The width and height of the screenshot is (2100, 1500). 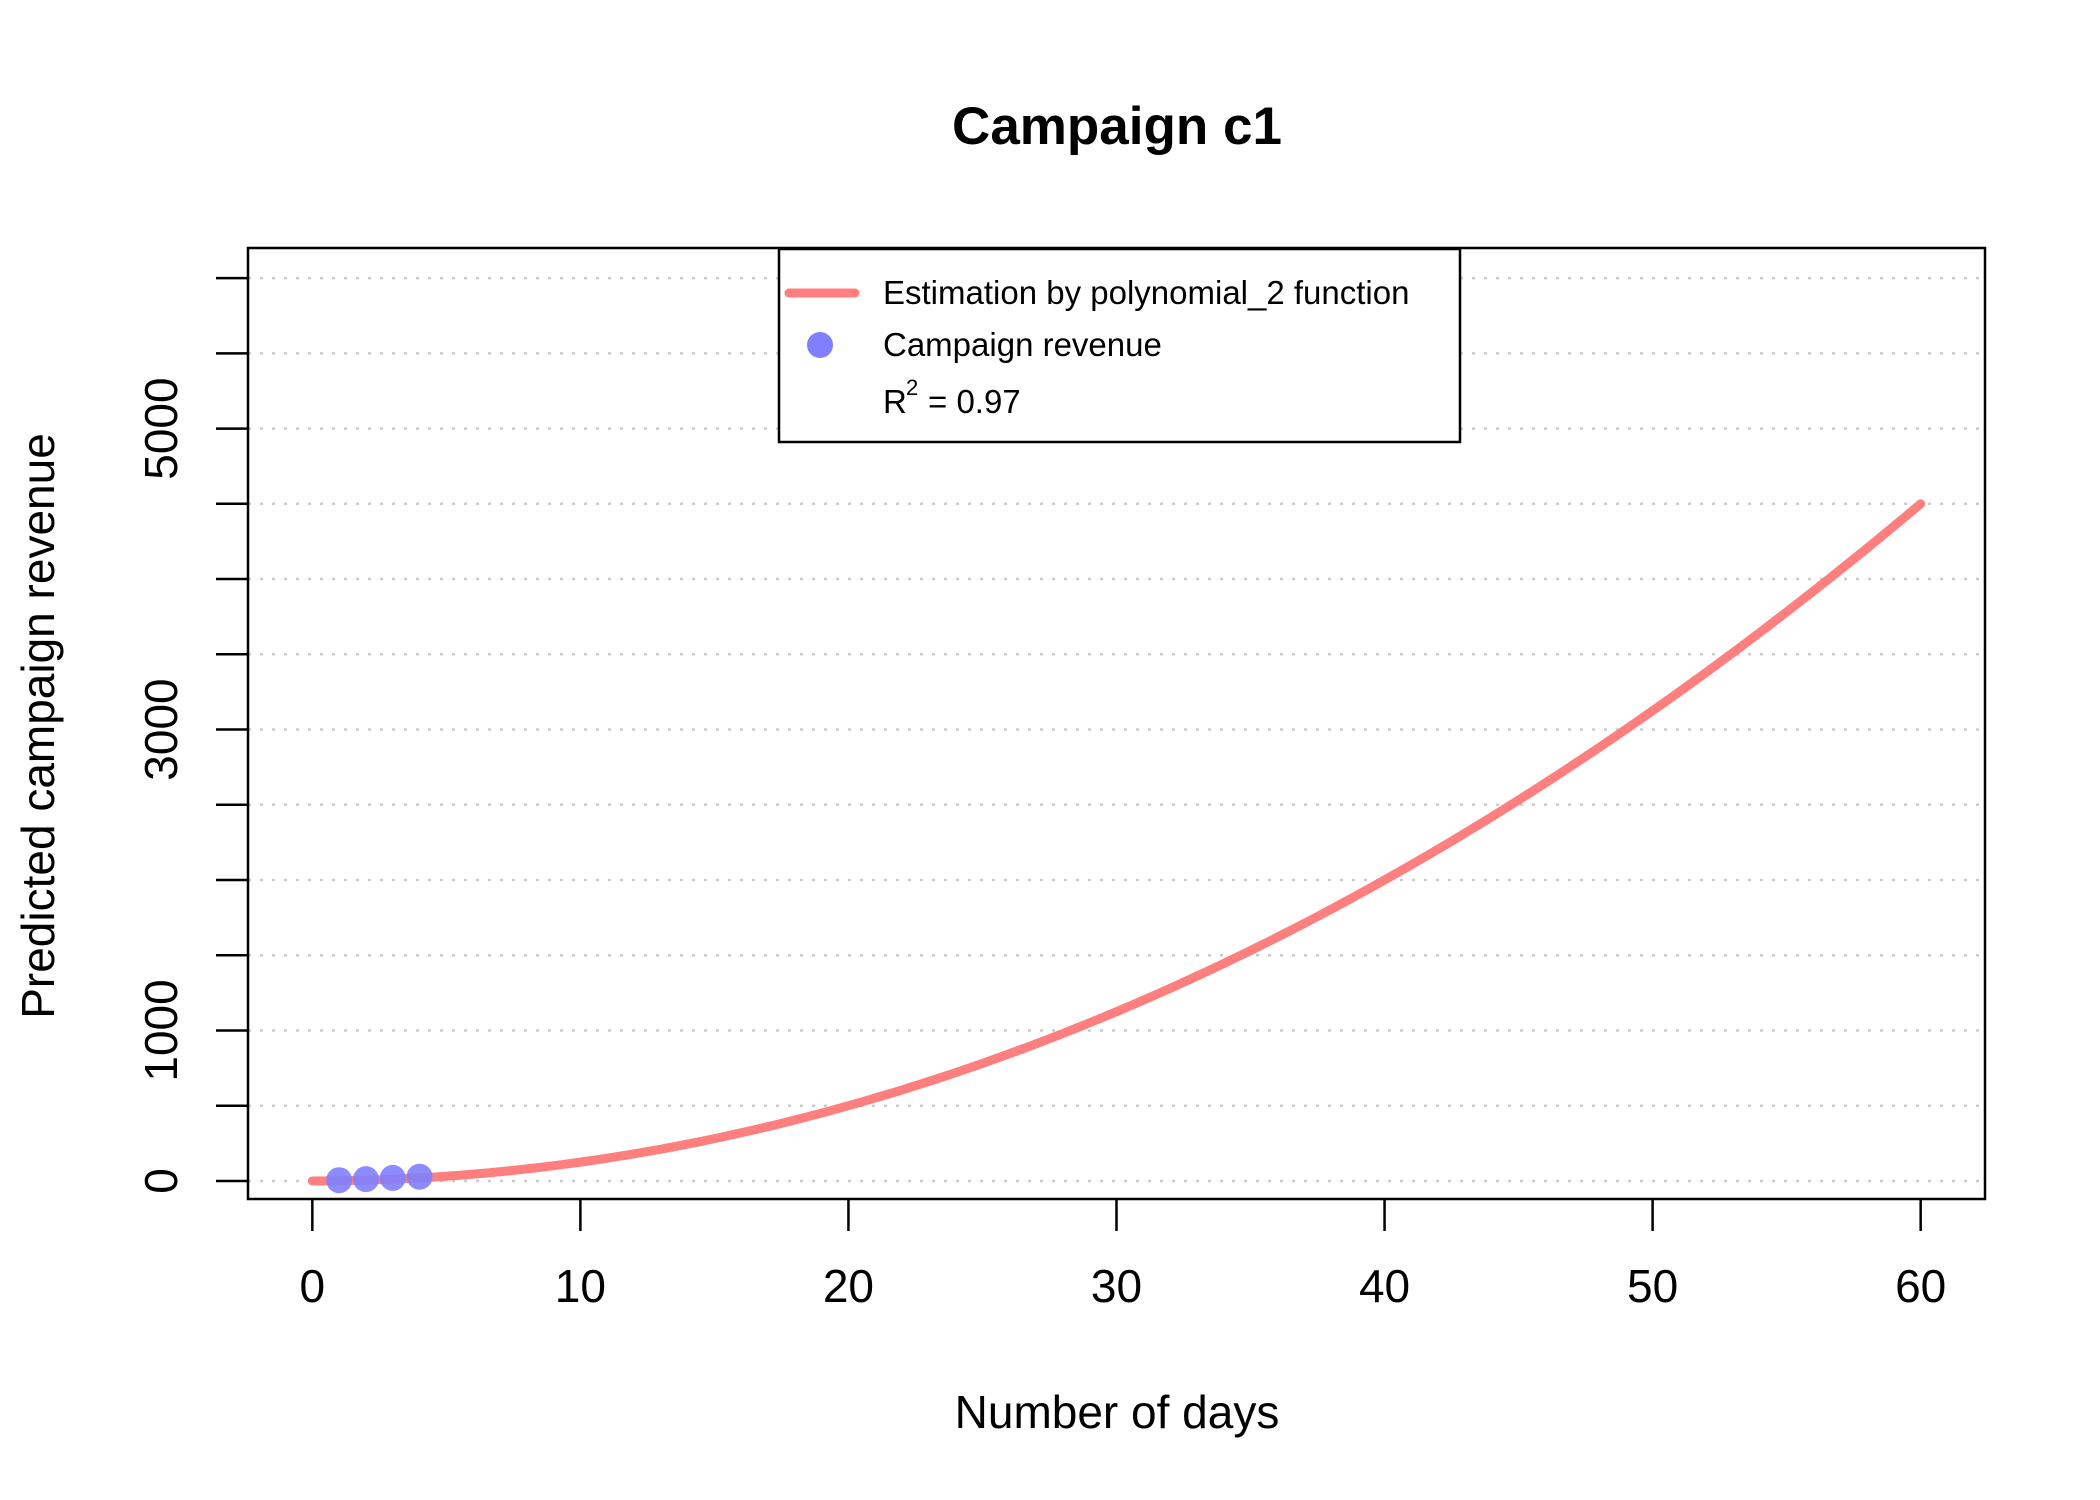 What do you see at coordinates (313, 1286) in the screenshot?
I see `x-tick-label: 0` at bounding box center [313, 1286].